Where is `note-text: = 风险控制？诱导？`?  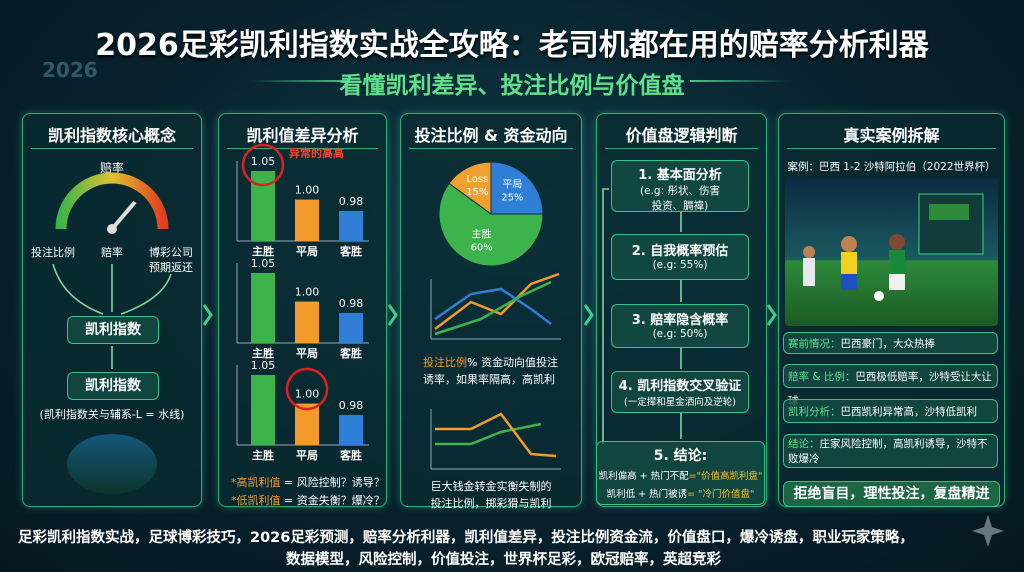
note-text: = 风险控制？诱导？ is located at coordinates (334, 482).